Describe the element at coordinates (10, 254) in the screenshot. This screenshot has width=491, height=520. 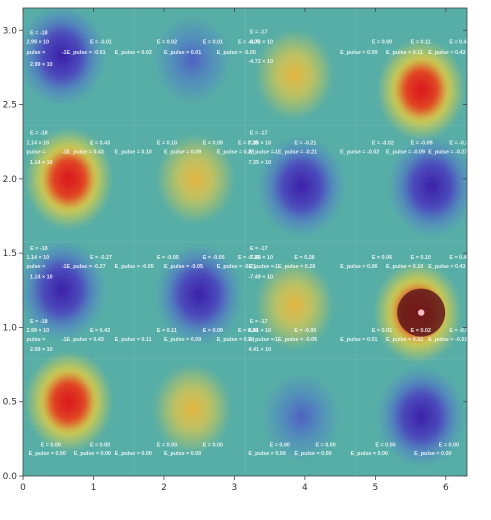
I see `y-tick-label: 1.5` at that location.